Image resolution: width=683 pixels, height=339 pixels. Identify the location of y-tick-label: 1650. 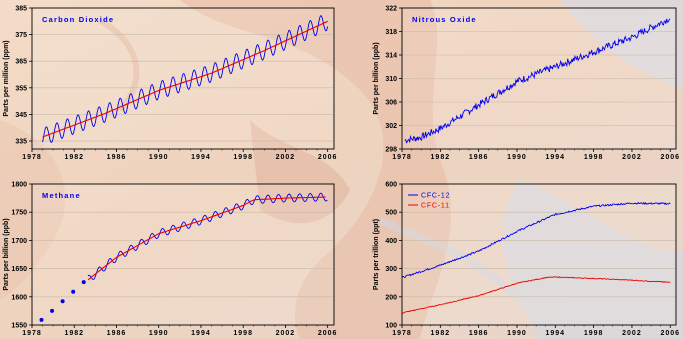
(19, 269).